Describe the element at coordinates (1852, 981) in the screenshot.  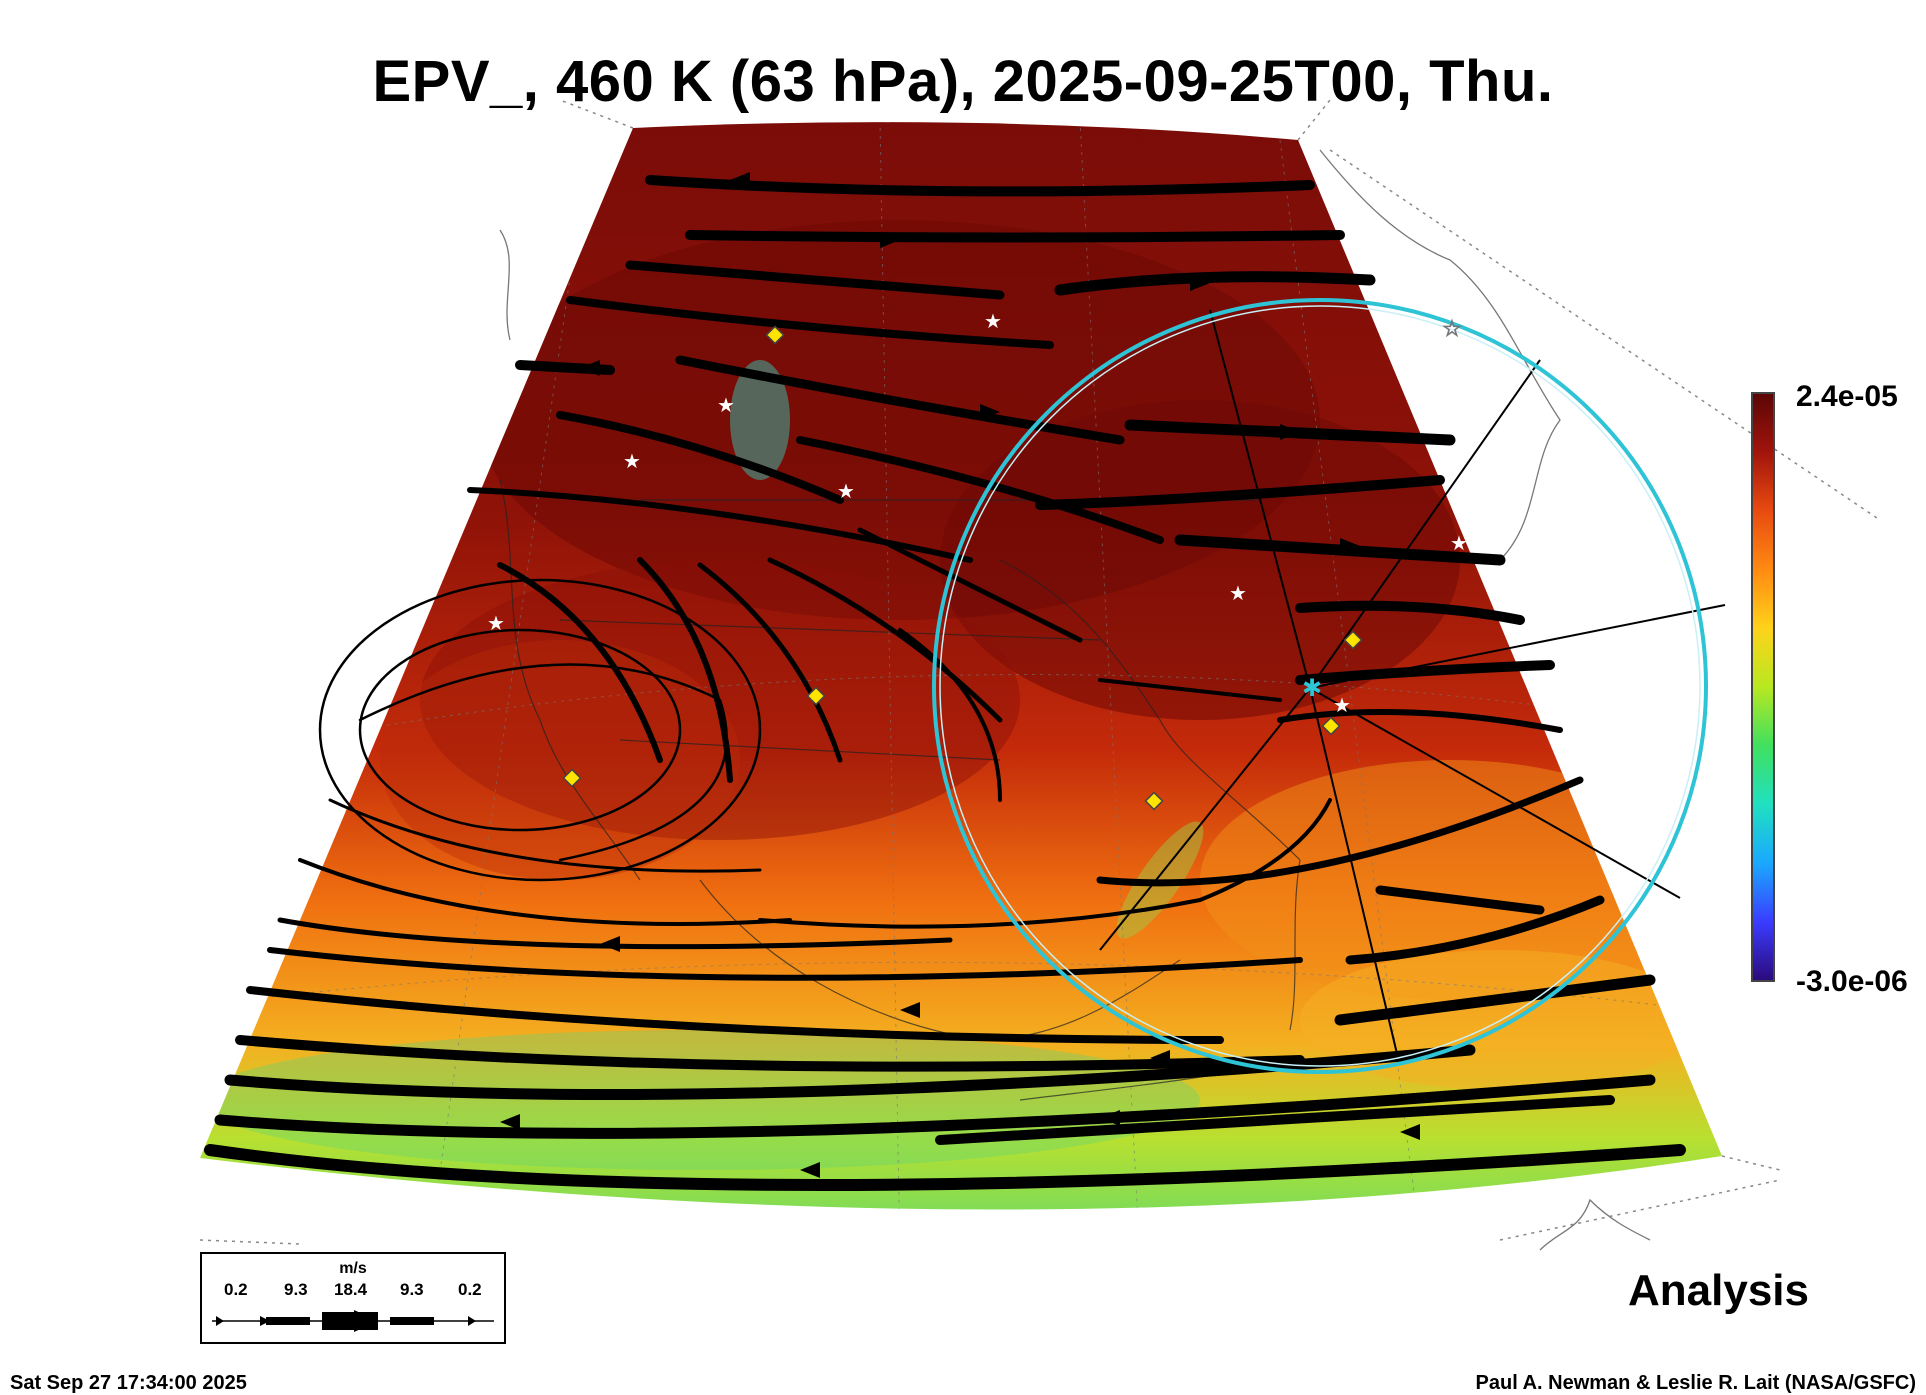
I see `colorbar-min-label: -3.0e-06` at that location.